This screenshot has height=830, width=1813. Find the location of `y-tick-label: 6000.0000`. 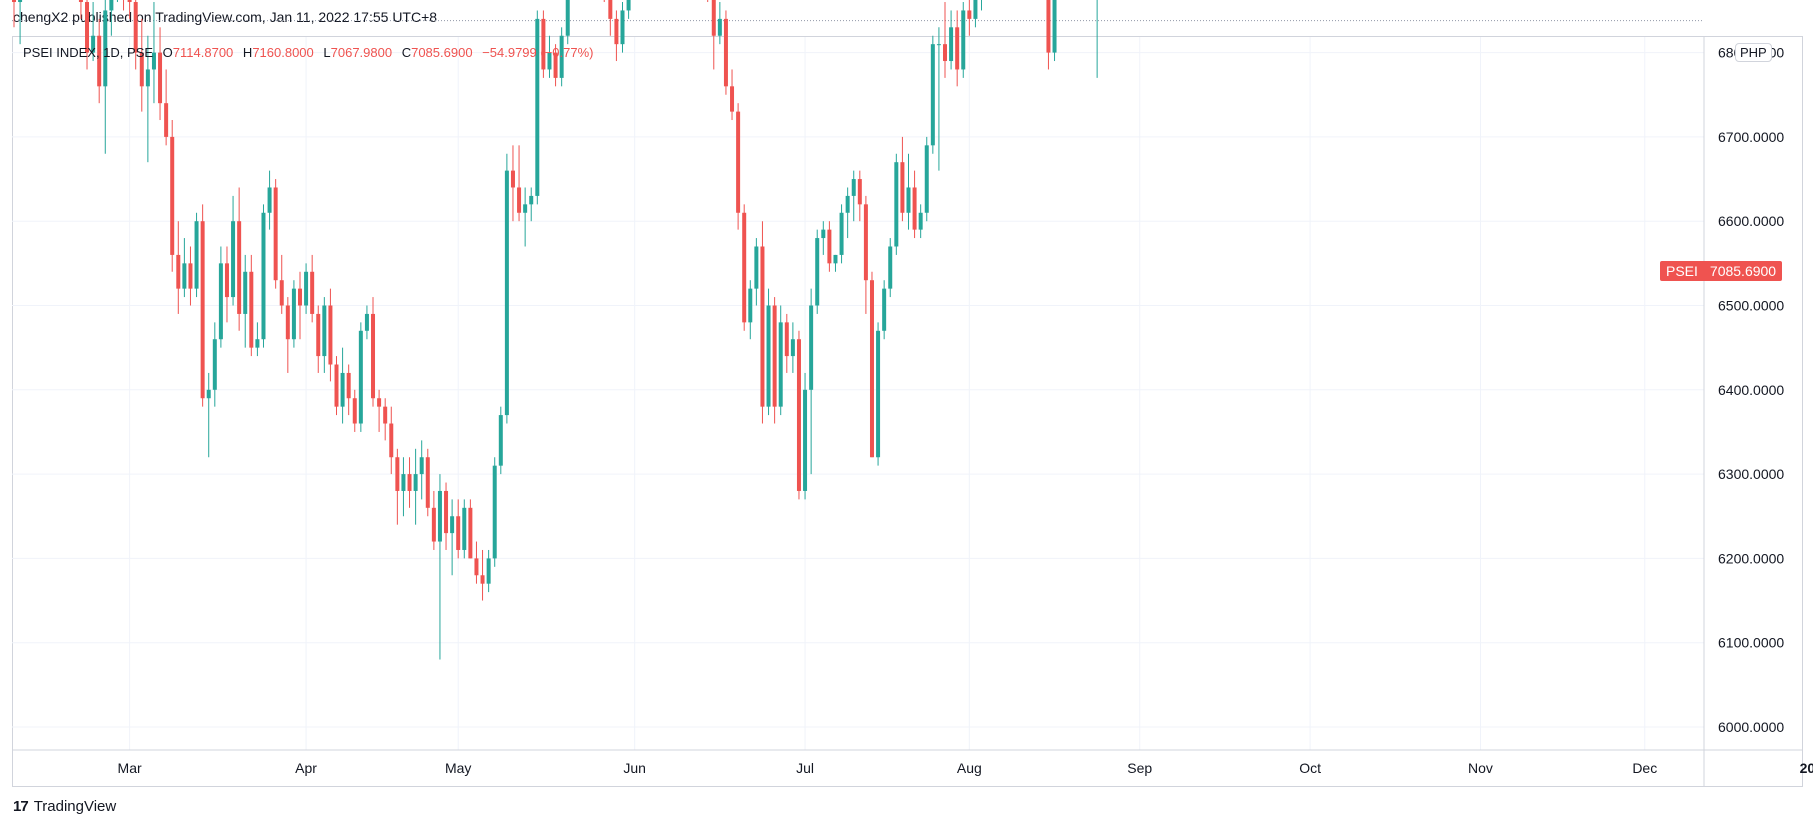

y-tick-label: 6000.0000 is located at coordinates (1751, 727).